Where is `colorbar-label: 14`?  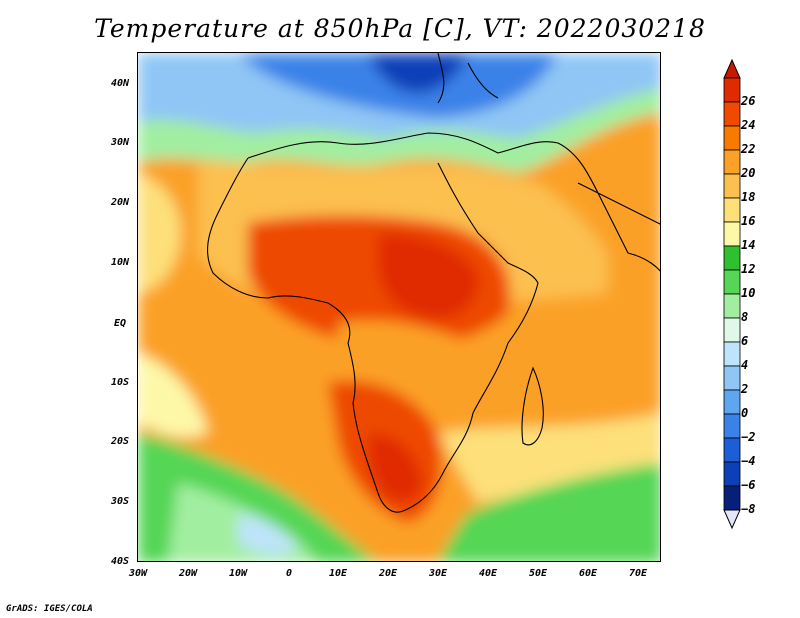 colorbar-label: 14 is located at coordinates (748, 245).